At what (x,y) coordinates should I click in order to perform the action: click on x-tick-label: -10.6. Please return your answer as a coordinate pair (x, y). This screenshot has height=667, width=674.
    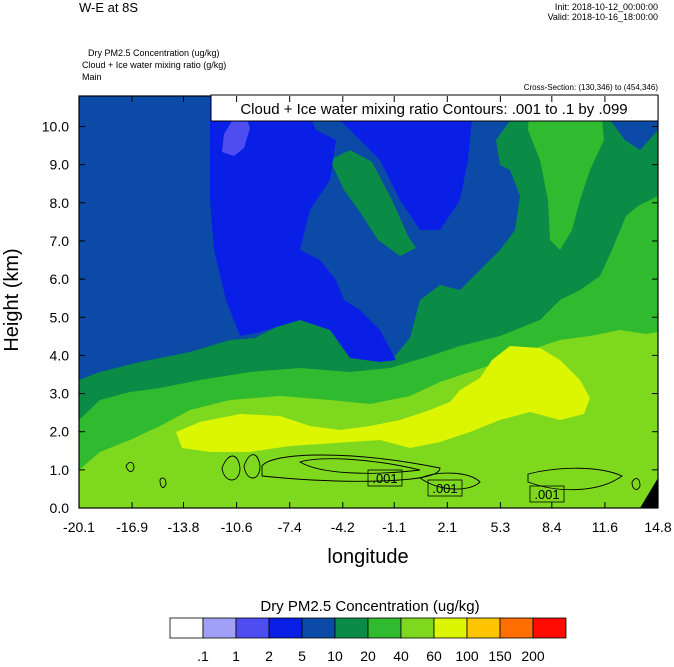
    Looking at the image, I should click on (237, 527).